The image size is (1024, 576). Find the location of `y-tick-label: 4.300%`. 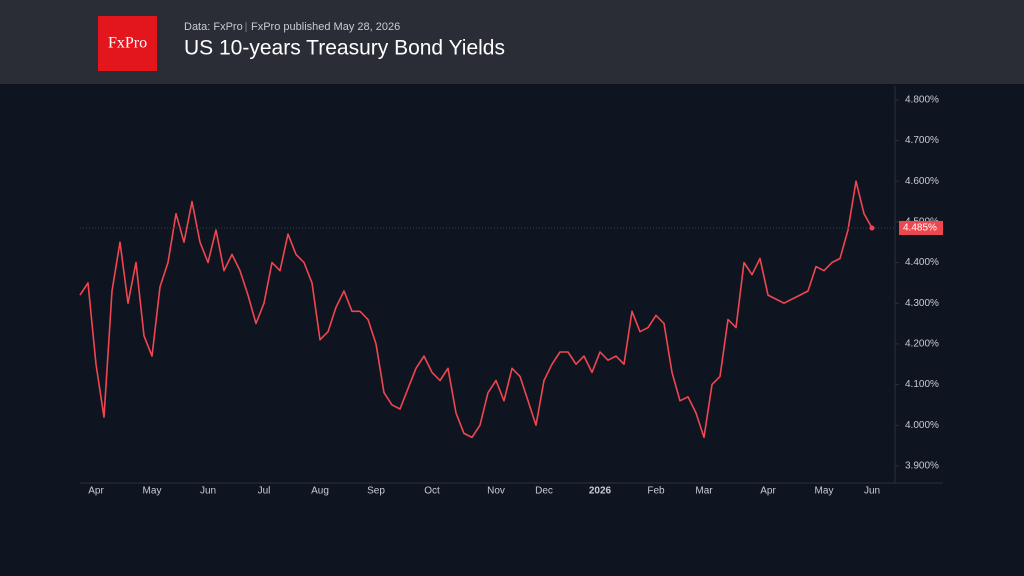

y-tick-label: 4.300% is located at coordinates (922, 303).